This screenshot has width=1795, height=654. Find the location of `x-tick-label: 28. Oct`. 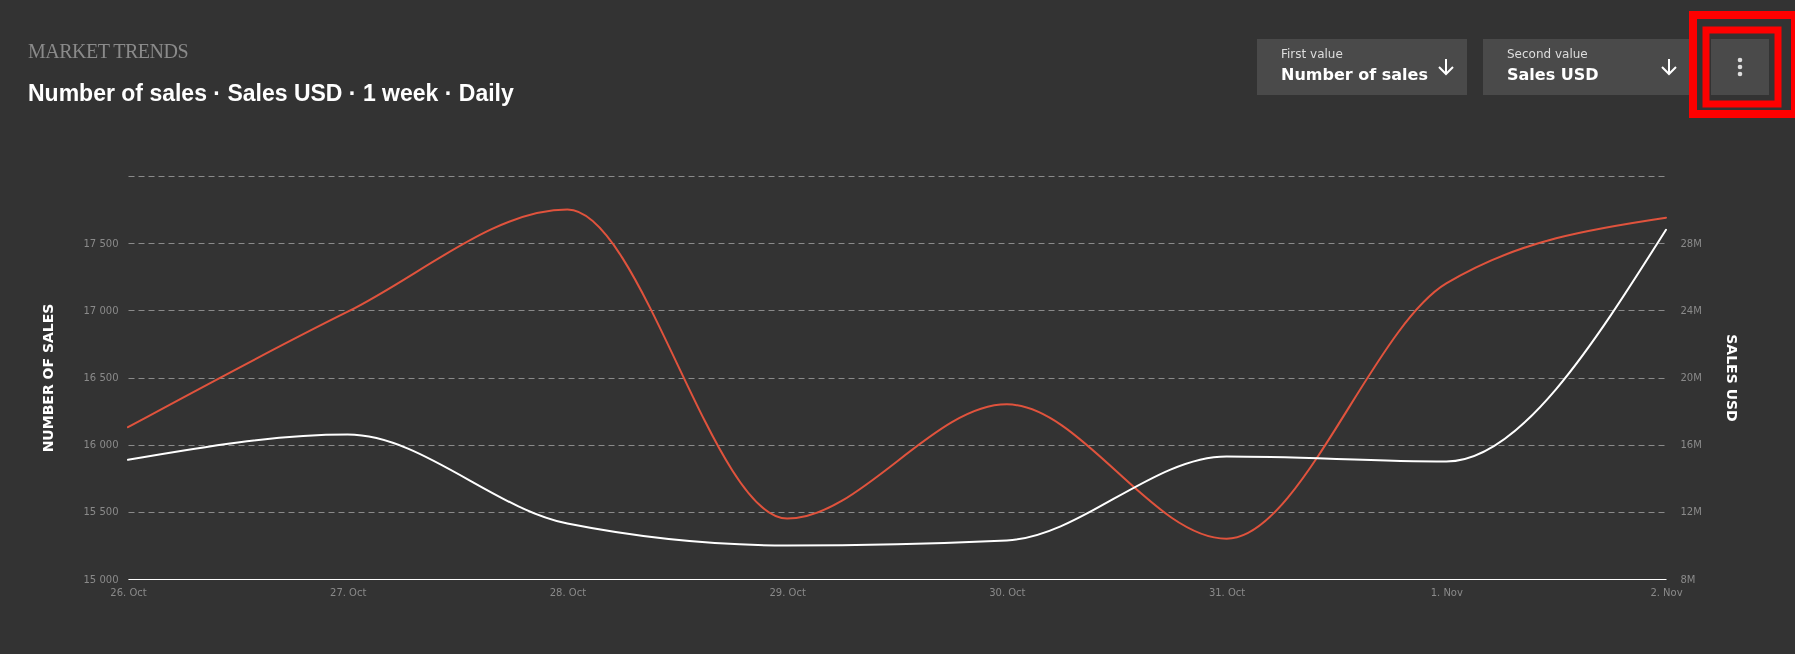

x-tick-label: 28. Oct is located at coordinates (568, 592).